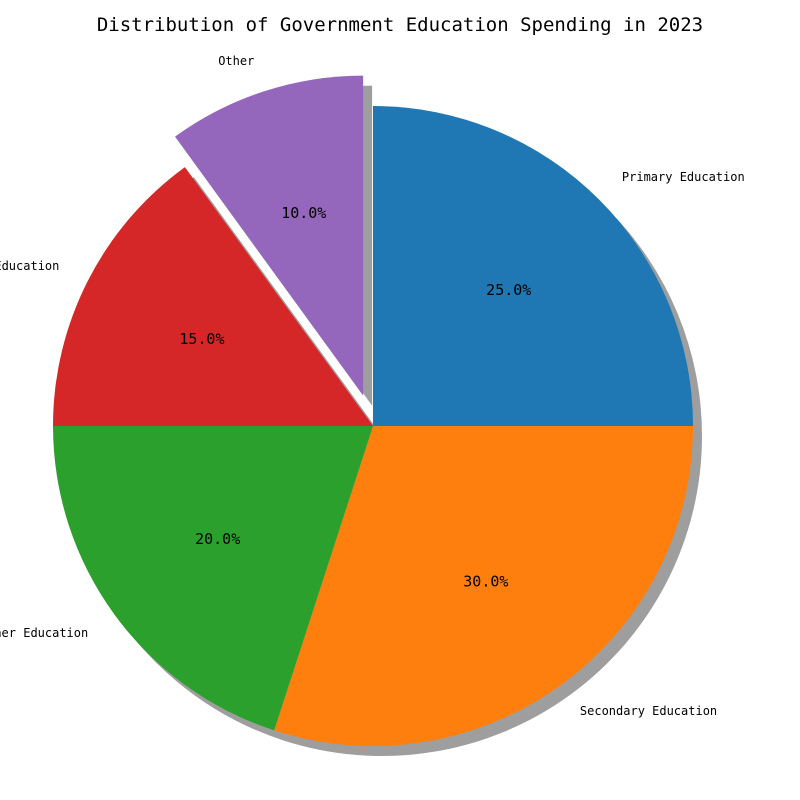  Describe the element at coordinates (508, 290) in the screenshot. I see `pct-label-primary-education: 25.0%` at that location.